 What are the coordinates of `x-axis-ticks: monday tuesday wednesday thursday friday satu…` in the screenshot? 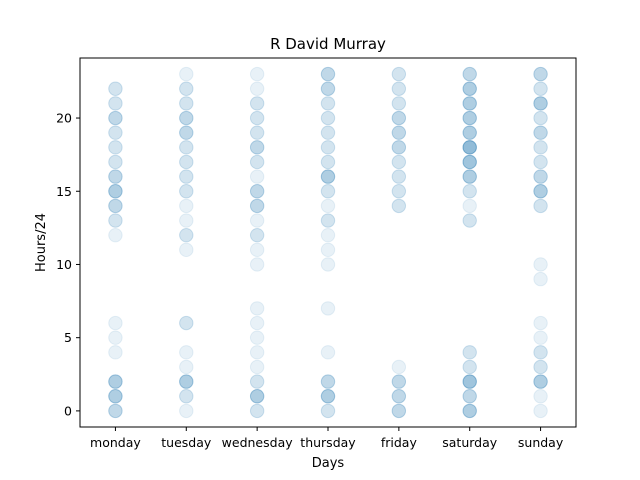 It's located at (327, 438).